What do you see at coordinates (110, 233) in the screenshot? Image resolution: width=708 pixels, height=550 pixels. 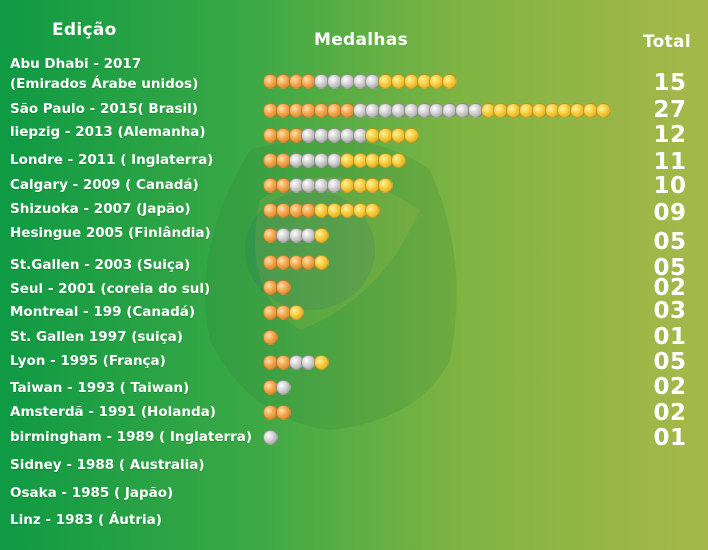 I see `edition-label: Hesingue 2005 (Finlândia)` at bounding box center [110, 233].